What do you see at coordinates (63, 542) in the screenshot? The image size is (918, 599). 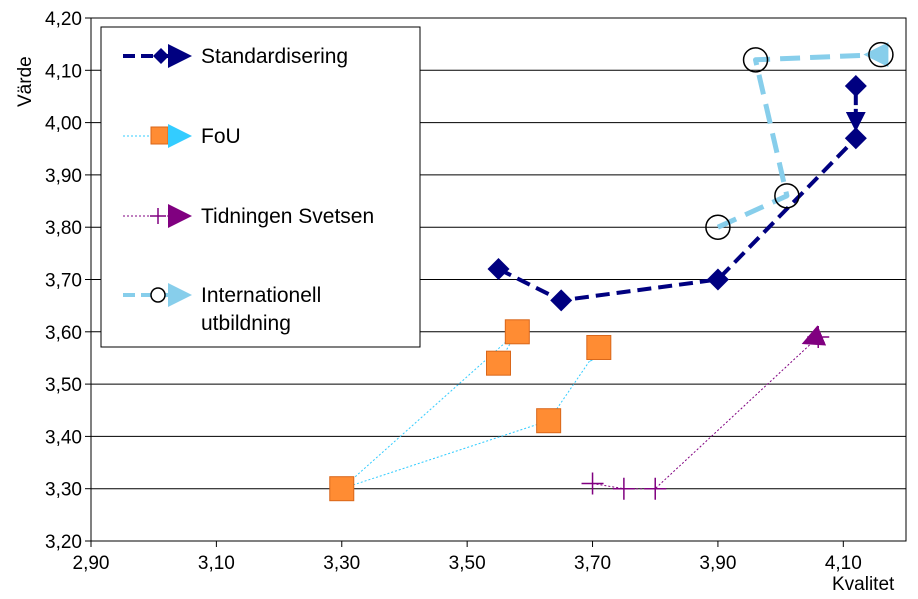 I see `y-tick-label: 3,20` at bounding box center [63, 542].